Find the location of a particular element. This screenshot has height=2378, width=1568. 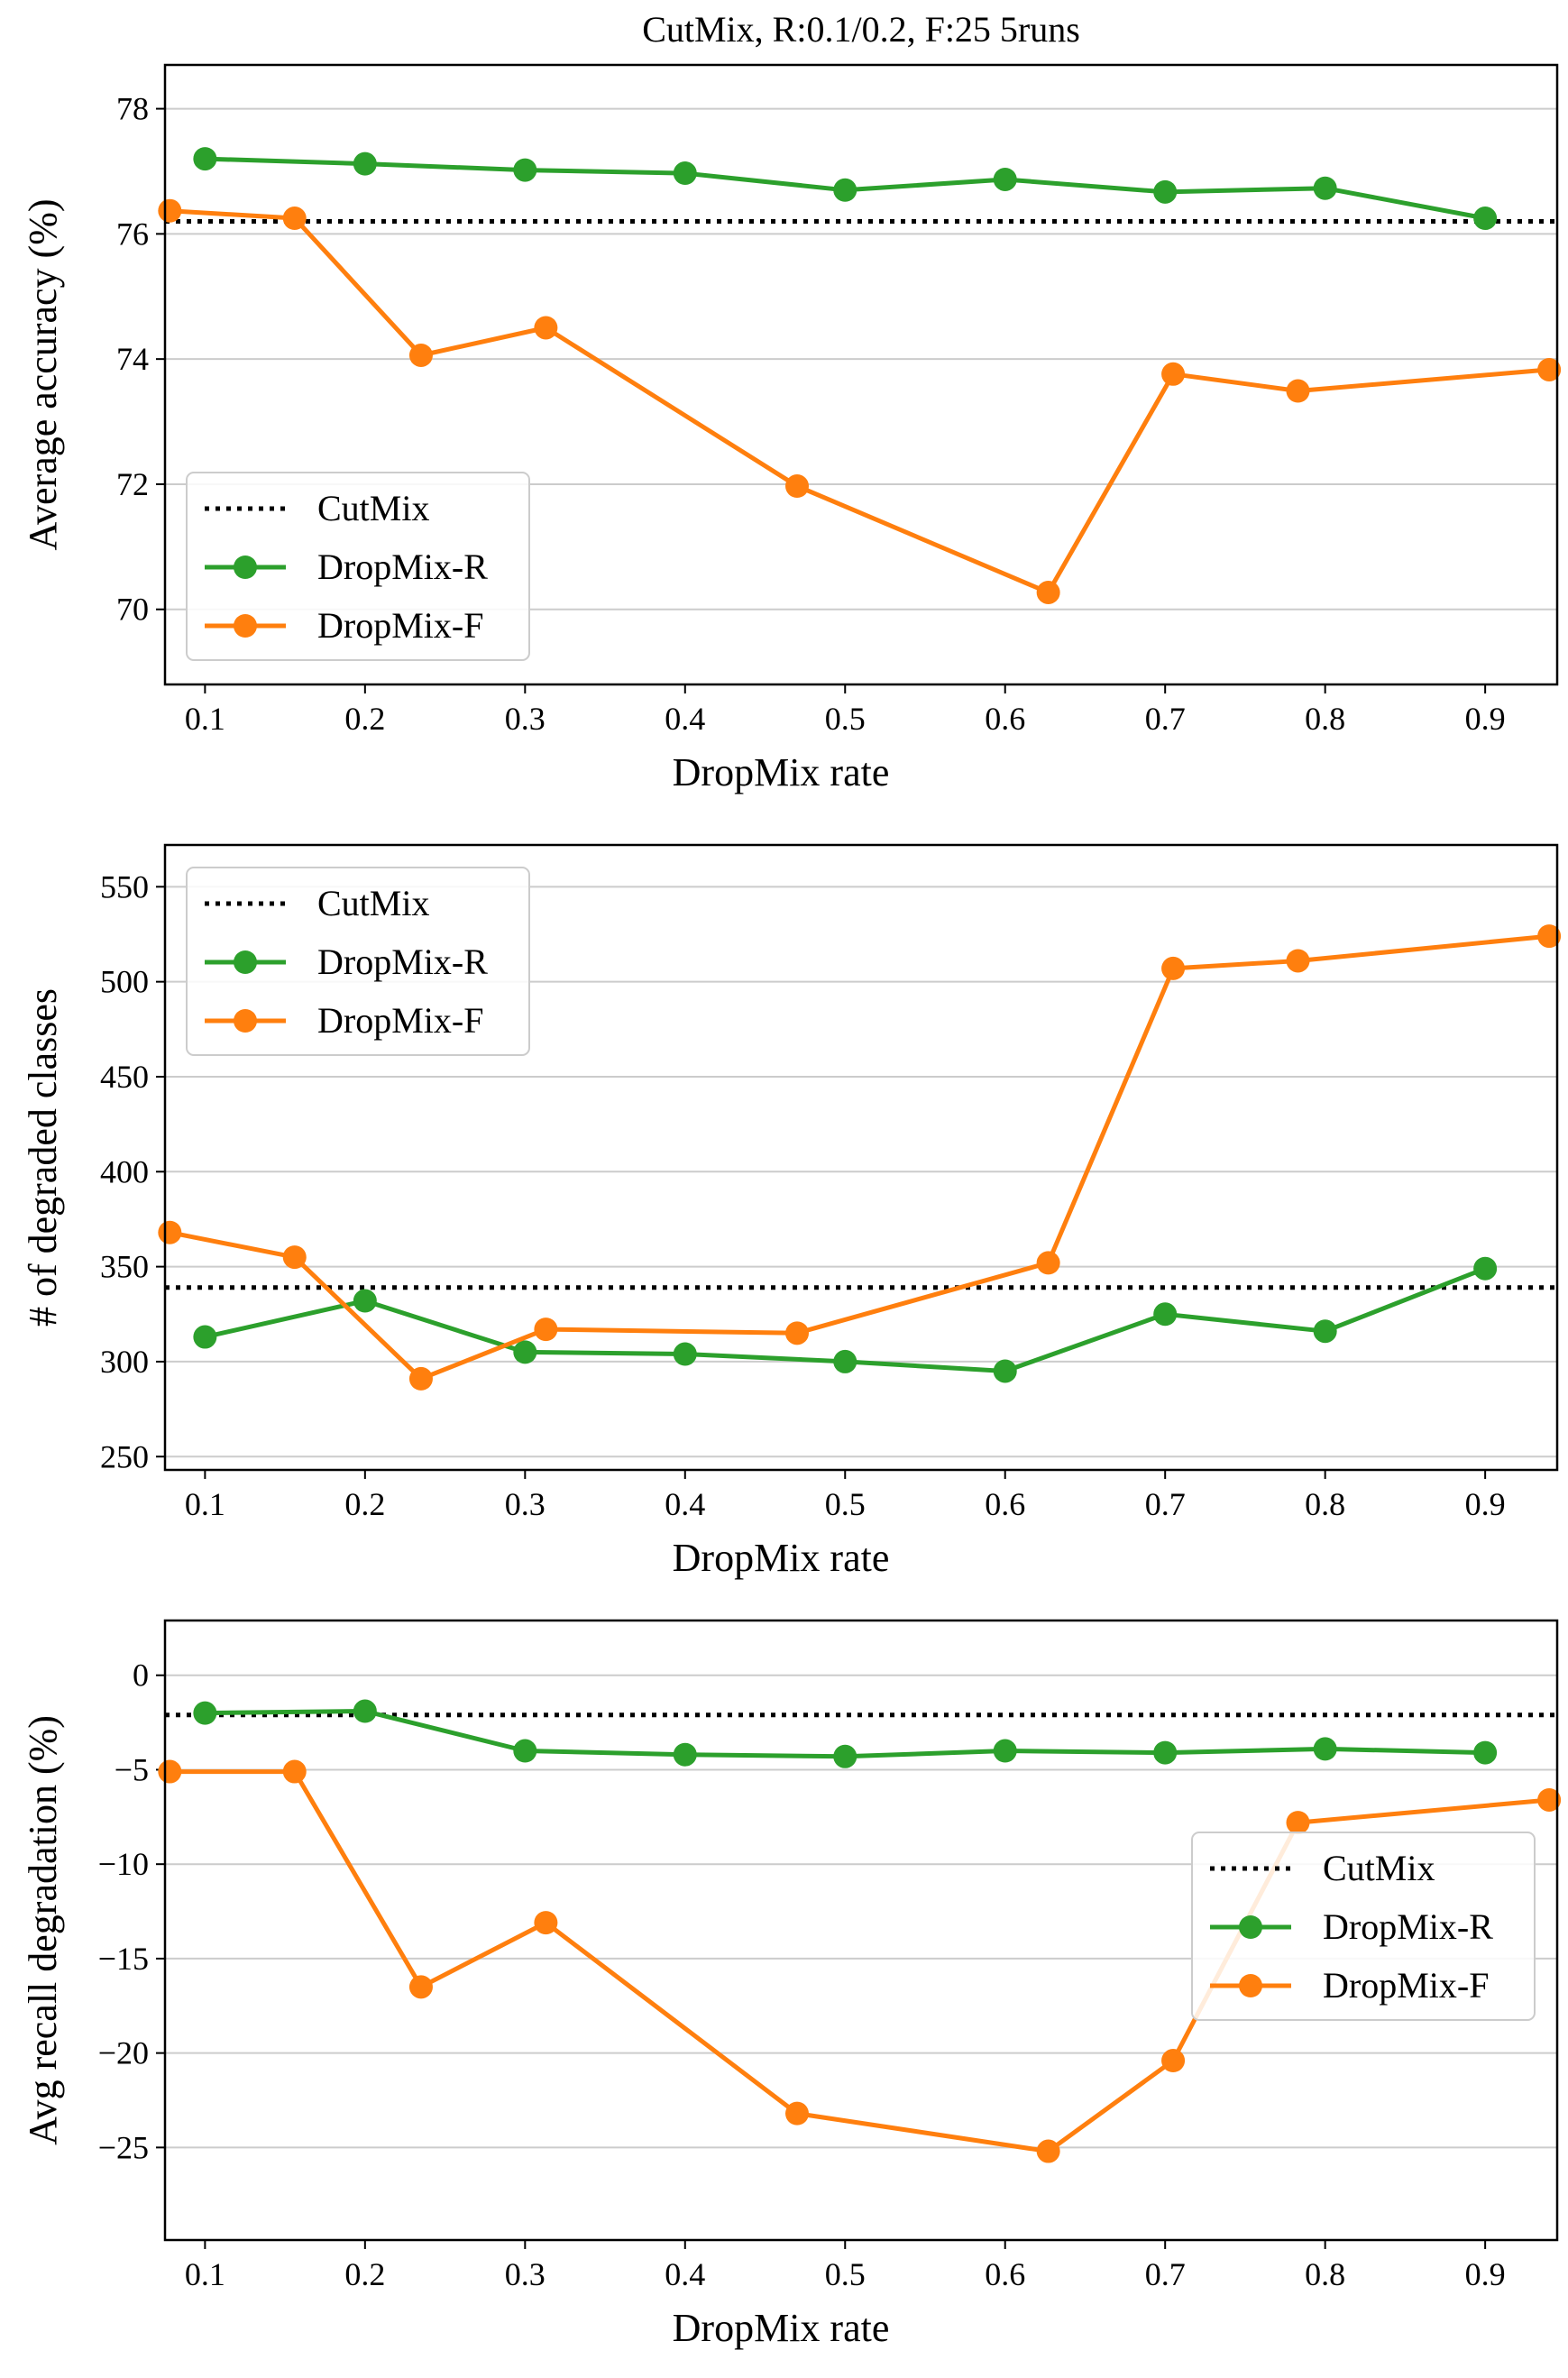

y-axis-label: # of degraded classes is located at coordinates (43, 1157).